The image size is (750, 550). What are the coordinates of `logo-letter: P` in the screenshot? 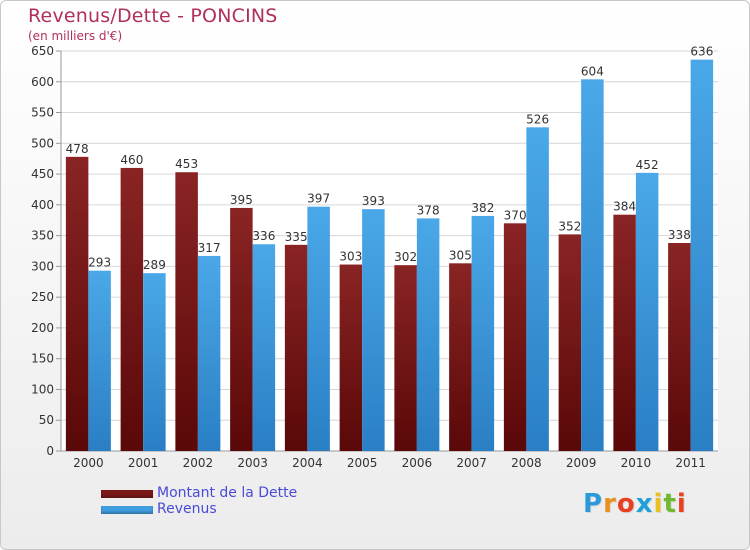 It's located at (593, 504).